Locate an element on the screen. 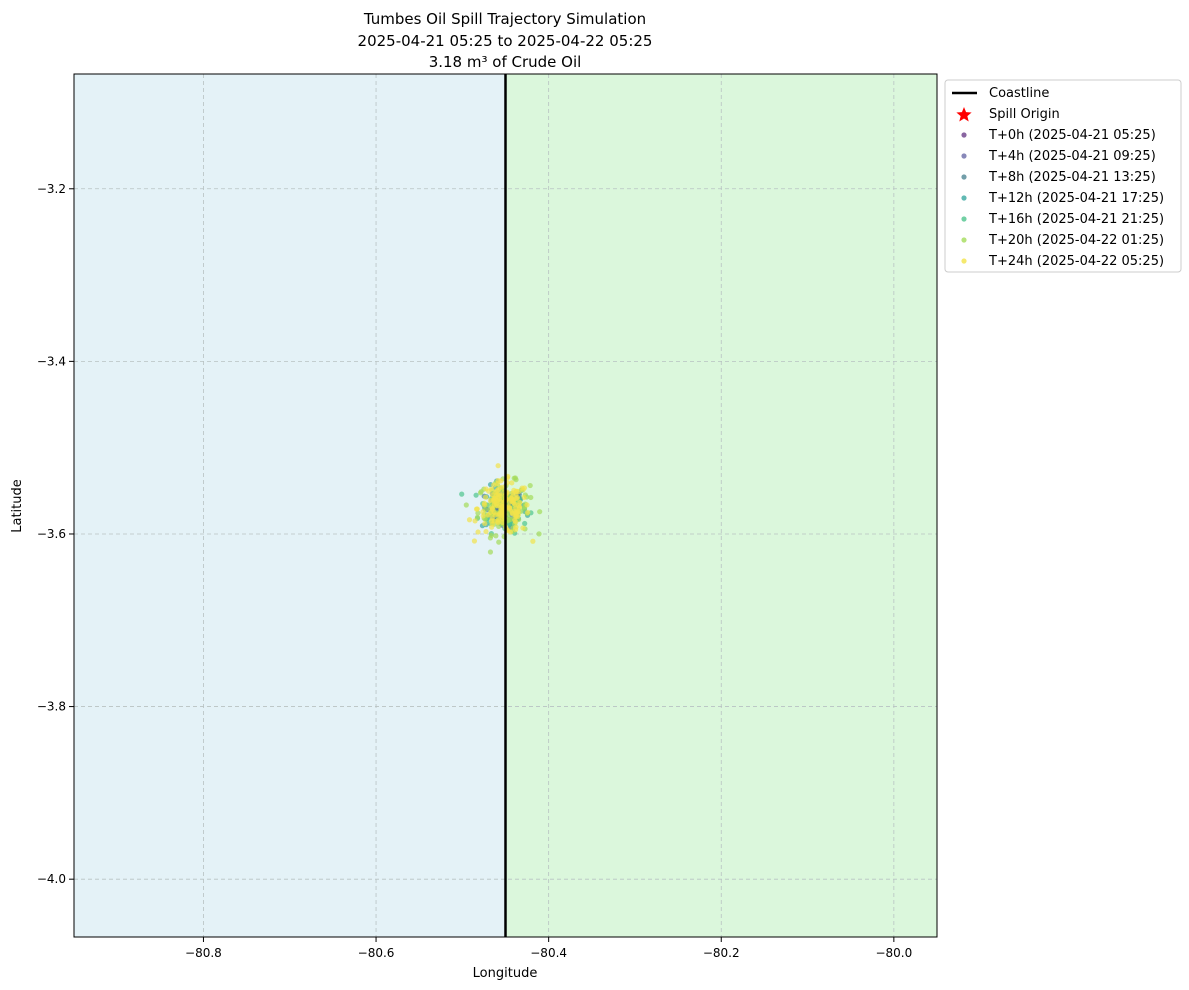  x-axis-ticks: −80.8 −80.6 −80.4 −80.2 −80.0 is located at coordinates (548, 948).